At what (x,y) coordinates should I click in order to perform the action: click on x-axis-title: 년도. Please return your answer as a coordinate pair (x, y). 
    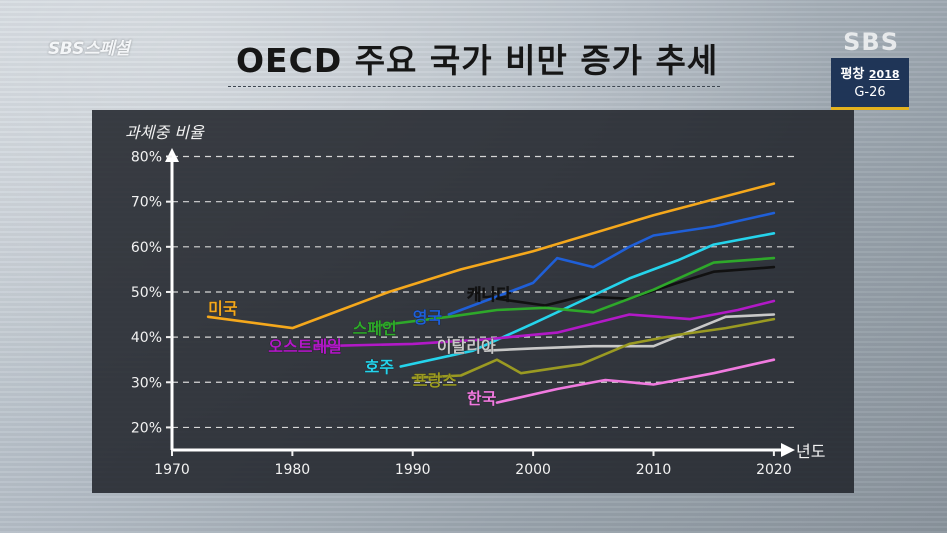
    Looking at the image, I should click on (810, 451).